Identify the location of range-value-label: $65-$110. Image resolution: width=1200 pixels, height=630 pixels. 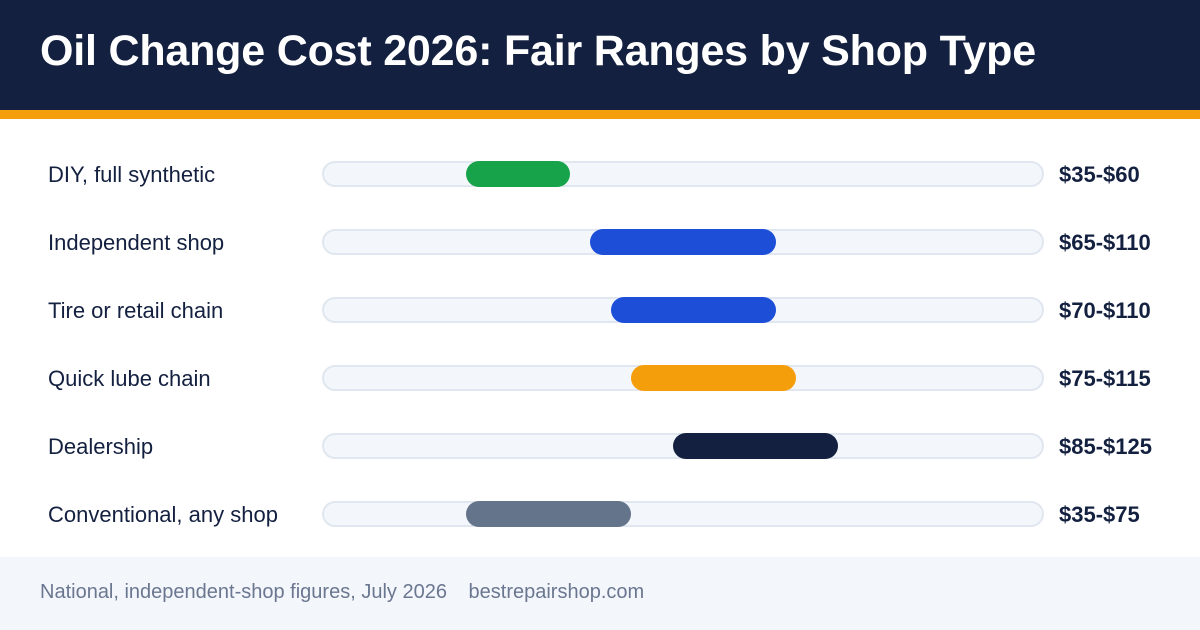
(1105, 242).